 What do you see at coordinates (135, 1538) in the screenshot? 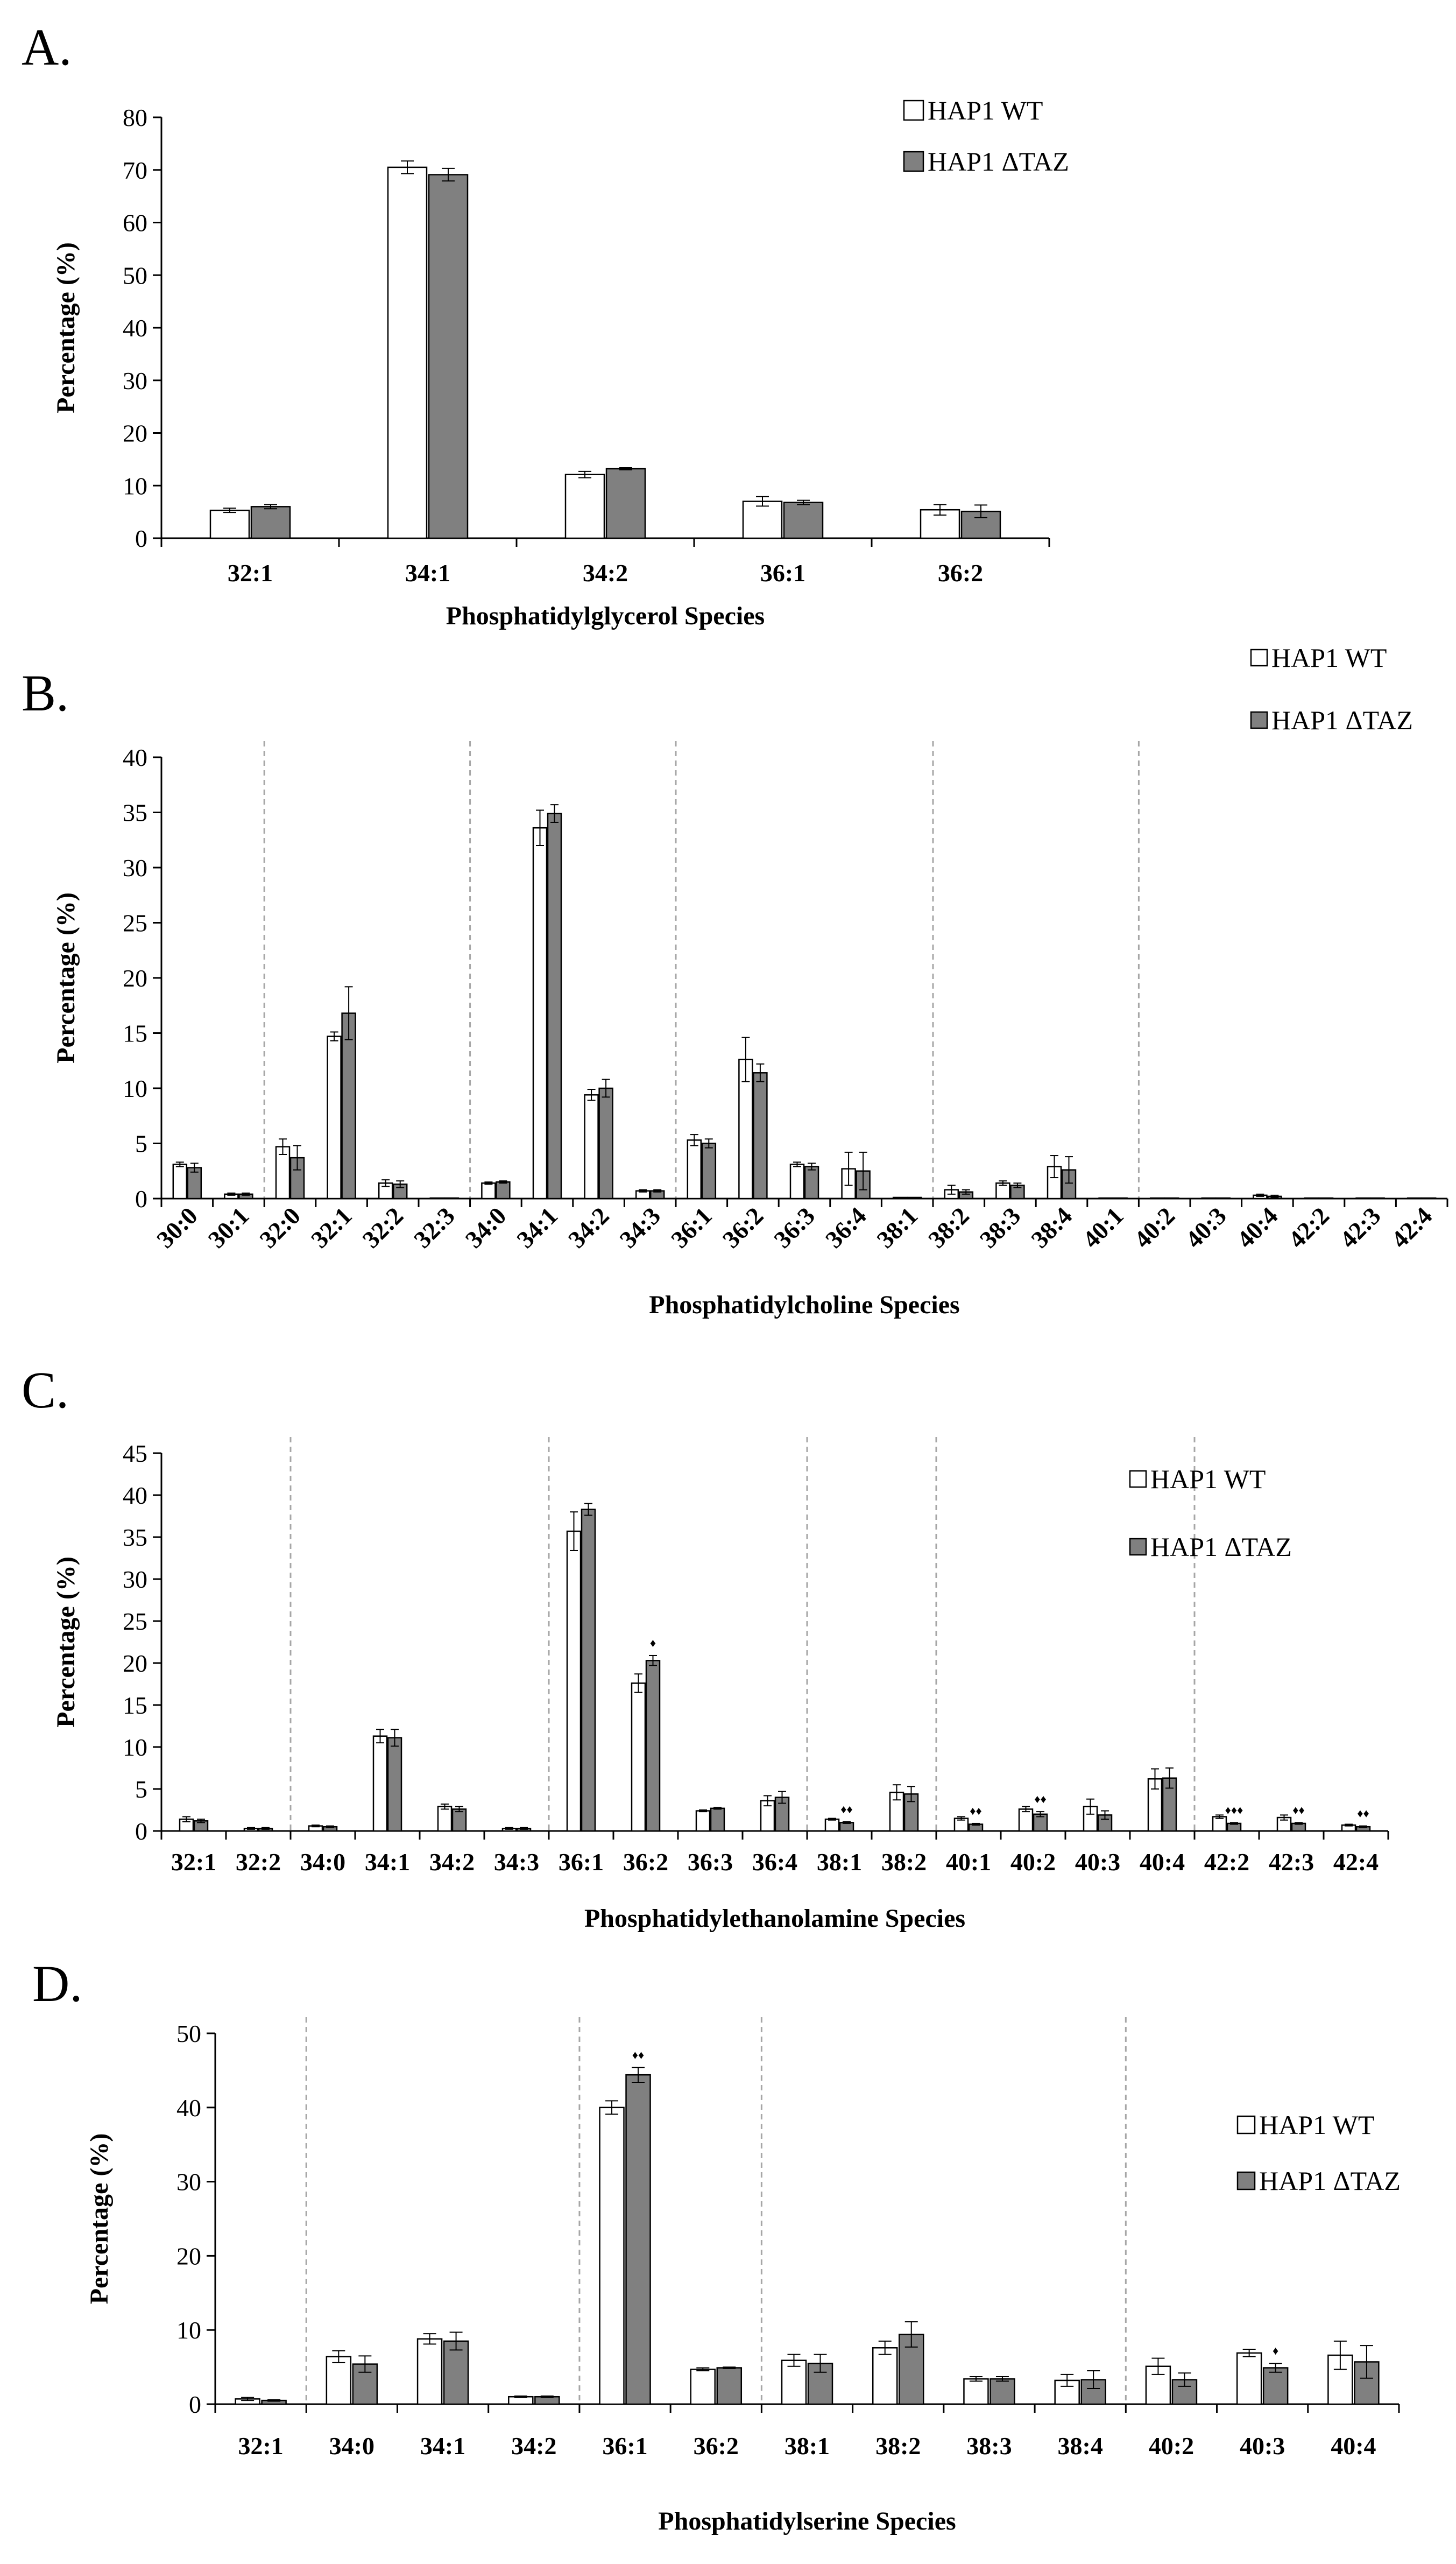
I see `y-tick-label: 35` at bounding box center [135, 1538].